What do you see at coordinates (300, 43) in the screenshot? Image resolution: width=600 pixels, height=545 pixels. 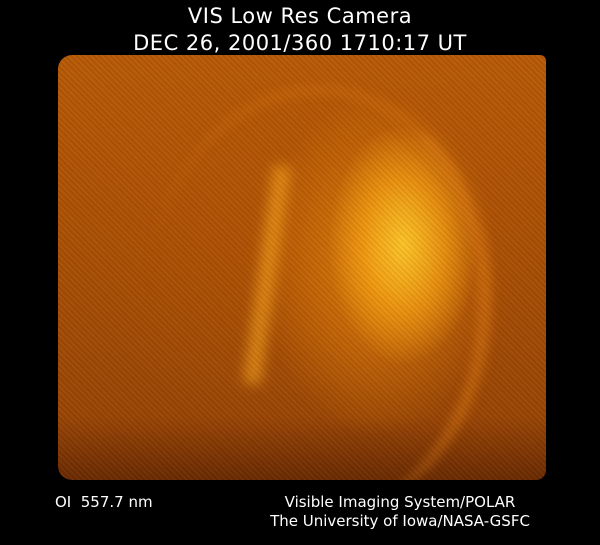 I see `timestamp: DEC 26, 2001/360 1710:17 UT` at bounding box center [300, 43].